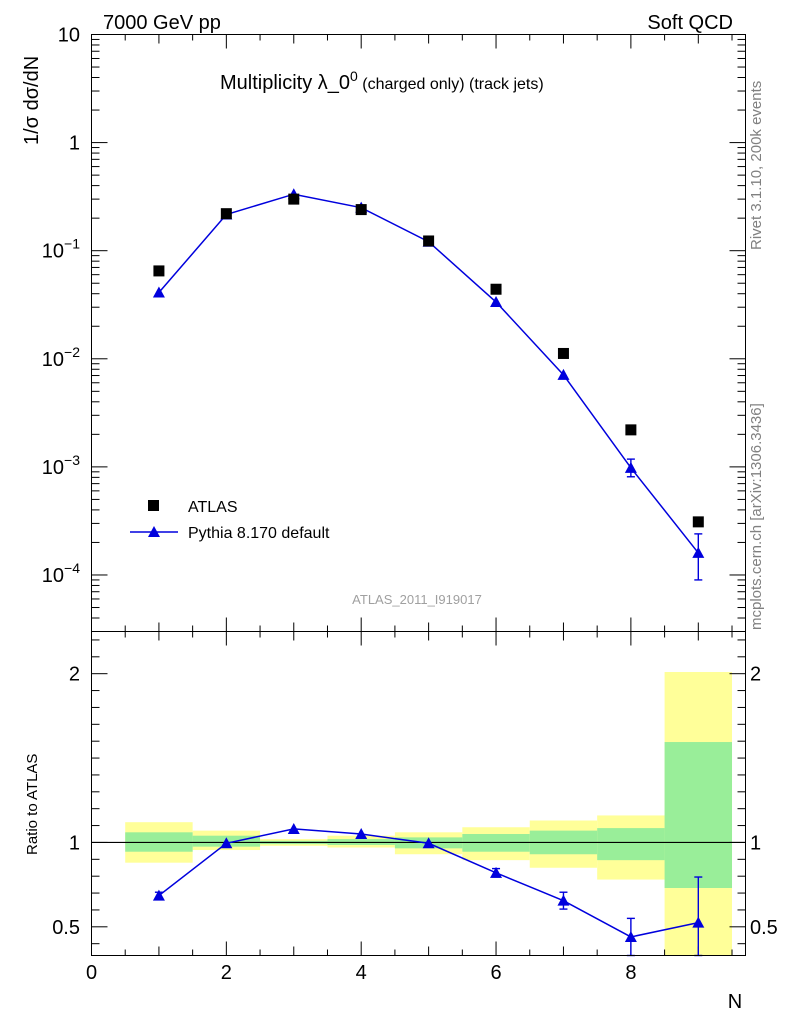 This screenshot has width=786, height=1024. Describe the element at coordinates (361, 973) in the screenshot. I see `x-tick-label: 4` at that location.